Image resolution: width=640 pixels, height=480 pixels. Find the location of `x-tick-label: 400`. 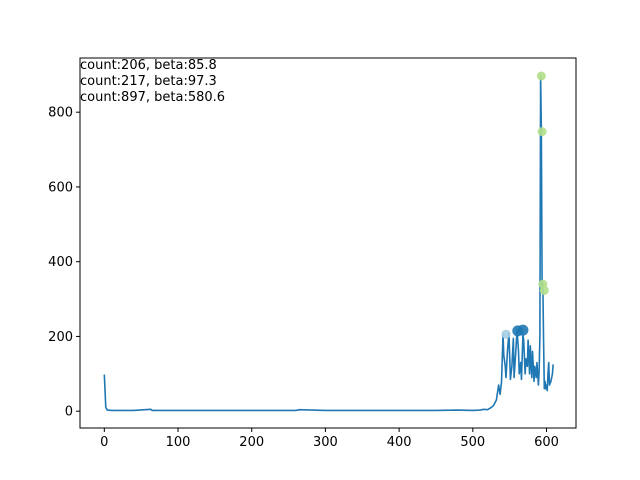

x-tick-label: 400 is located at coordinates (399, 442).